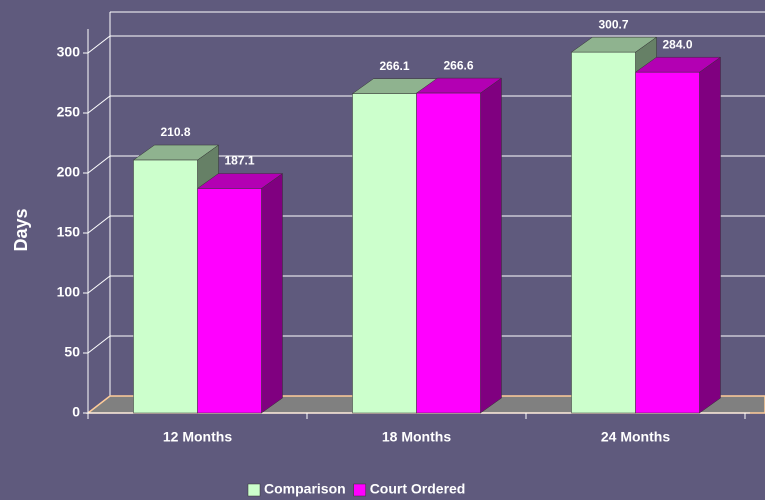 The width and height of the screenshot is (765, 500). What do you see at coordinates (69, 172) in the screenshot?
I see `y-tick-label: 200` at bounding box center [69, 172].